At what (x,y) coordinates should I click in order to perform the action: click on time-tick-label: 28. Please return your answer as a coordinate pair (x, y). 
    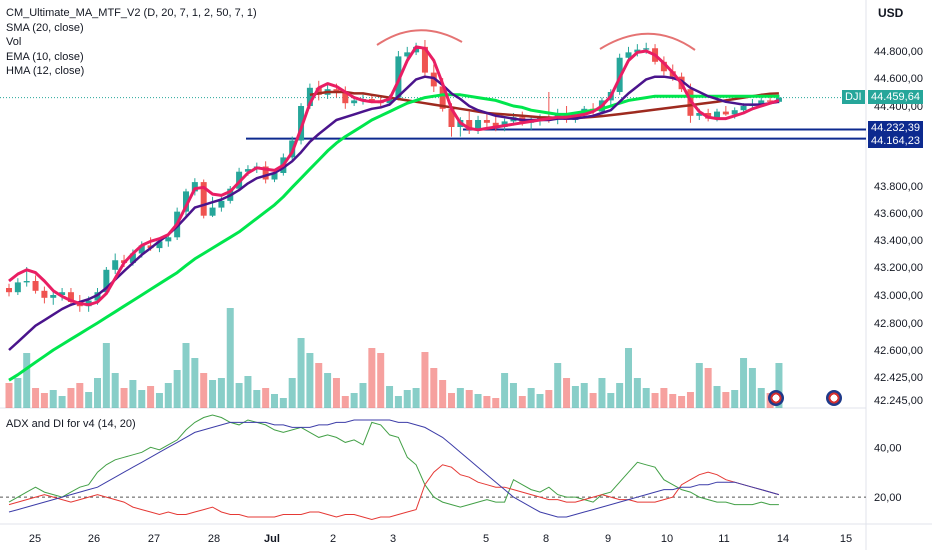
    Looking at the image, I should click on (214, 539).